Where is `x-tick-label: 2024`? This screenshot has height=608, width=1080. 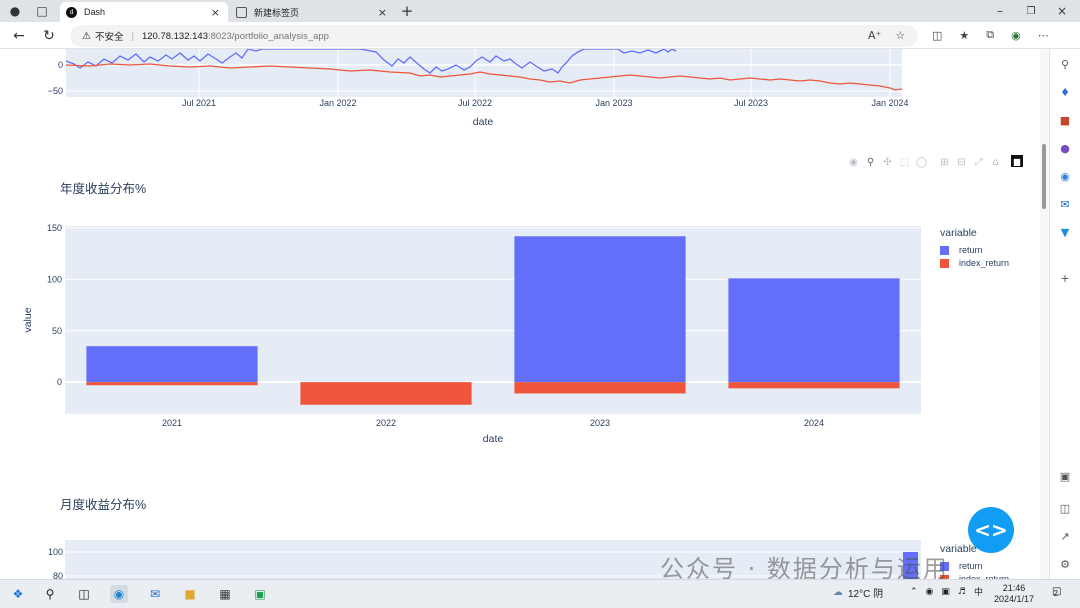 x-tick-label: 2024 is located at coordinates (814, 423).